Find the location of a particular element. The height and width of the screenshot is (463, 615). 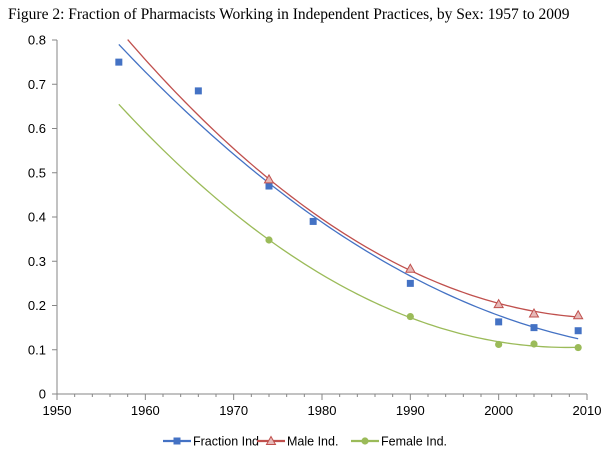

y-tick-label: 0.5 is located at coordinates (37, 172).